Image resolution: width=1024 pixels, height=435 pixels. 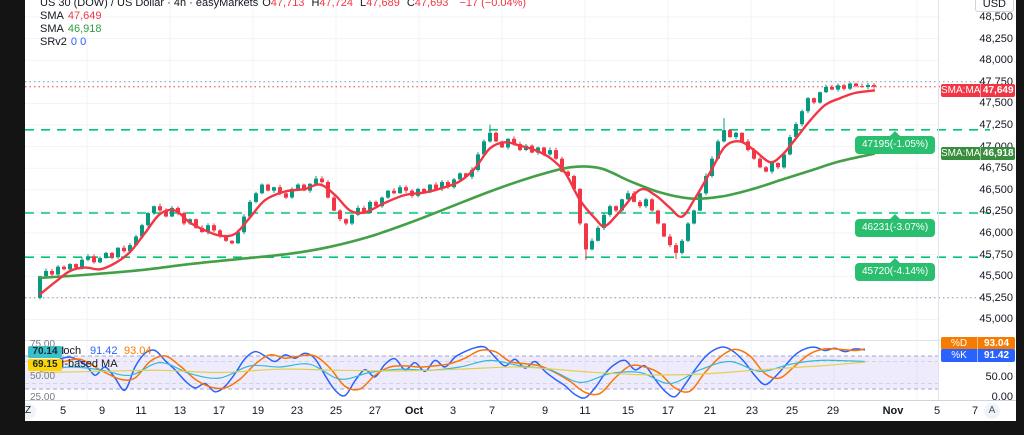 I want to click on price-tick-label: 45,750, so click(x=996, y=255).